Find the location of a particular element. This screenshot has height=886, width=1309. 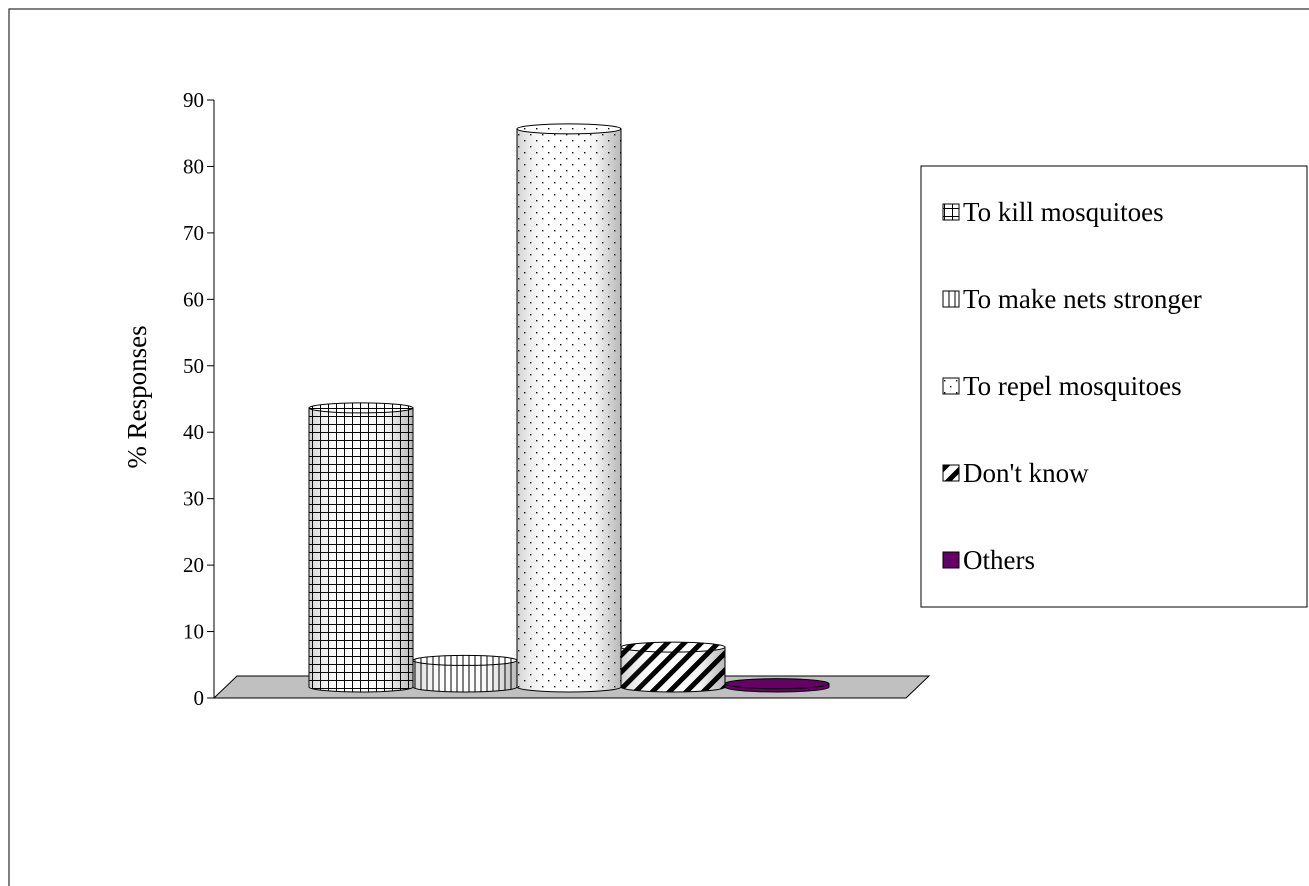

y-tick-label: 10 is located at coordinates (193, 632).